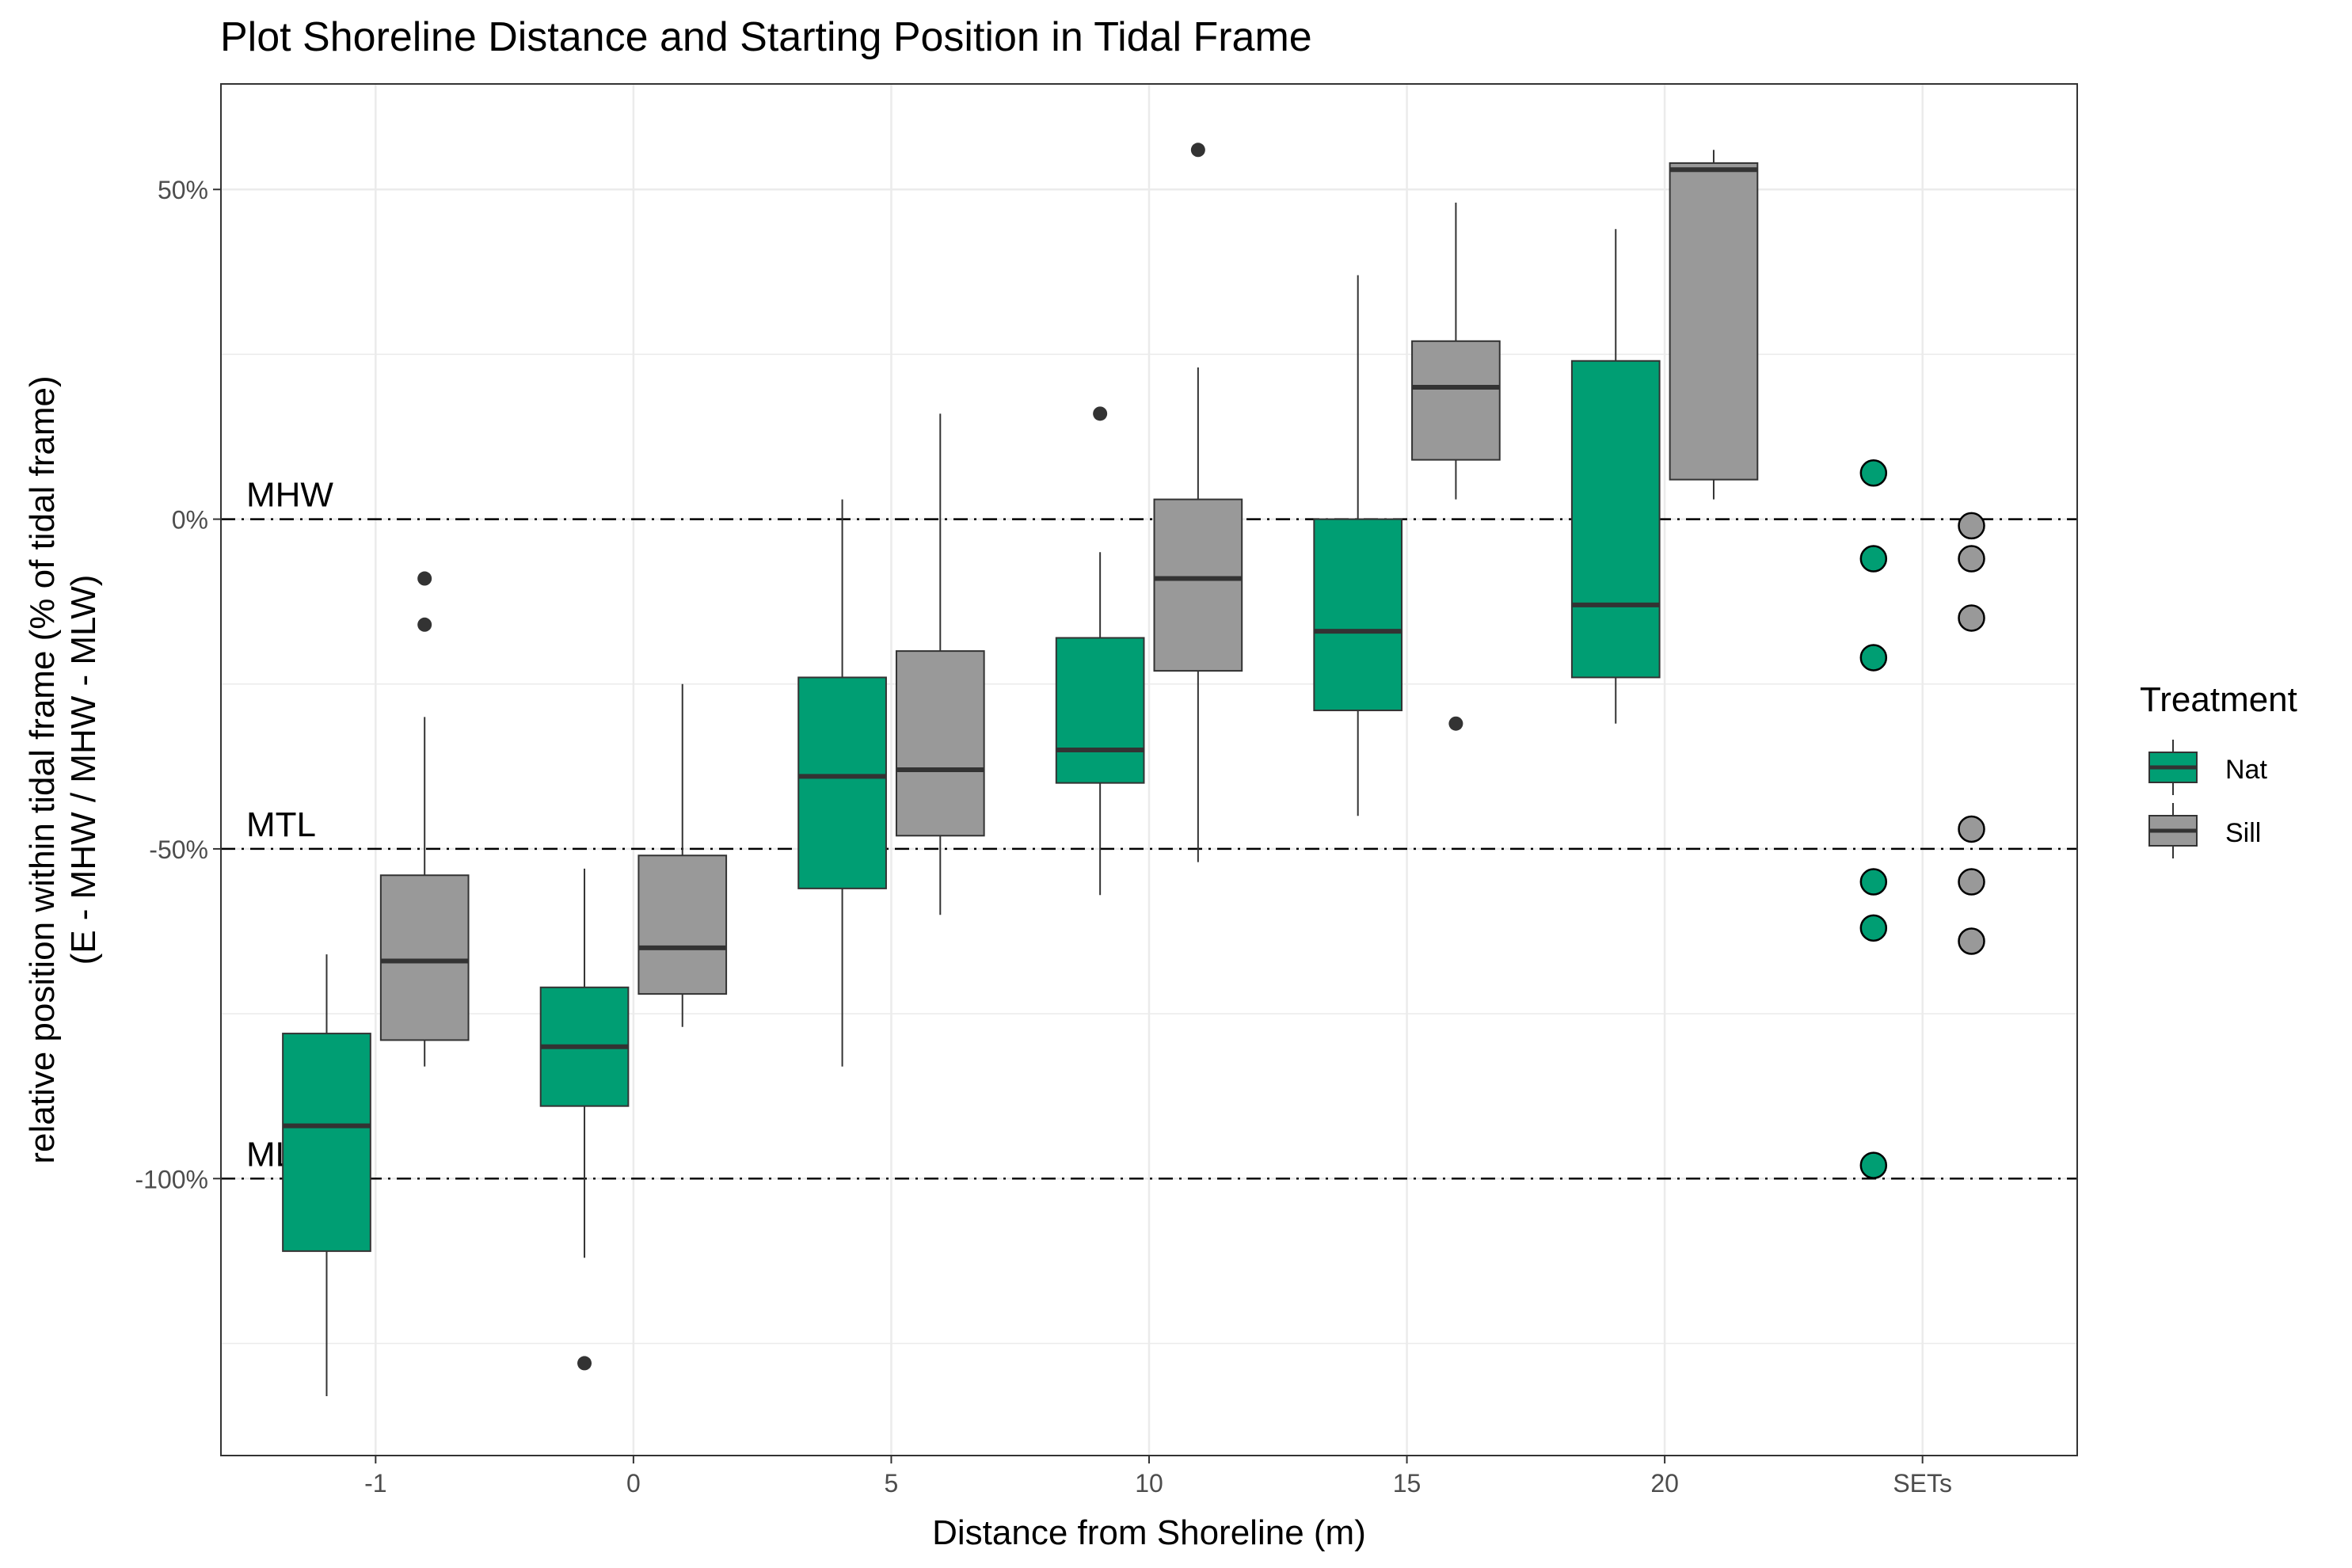 The width and height of the screenshot is (2352, 1568). What do you see at coordinates (1149, 1532) in the screenshot?
I see `x-axis-label: Distance from Shoreline (m)` at bounding box center [1149, 1532].